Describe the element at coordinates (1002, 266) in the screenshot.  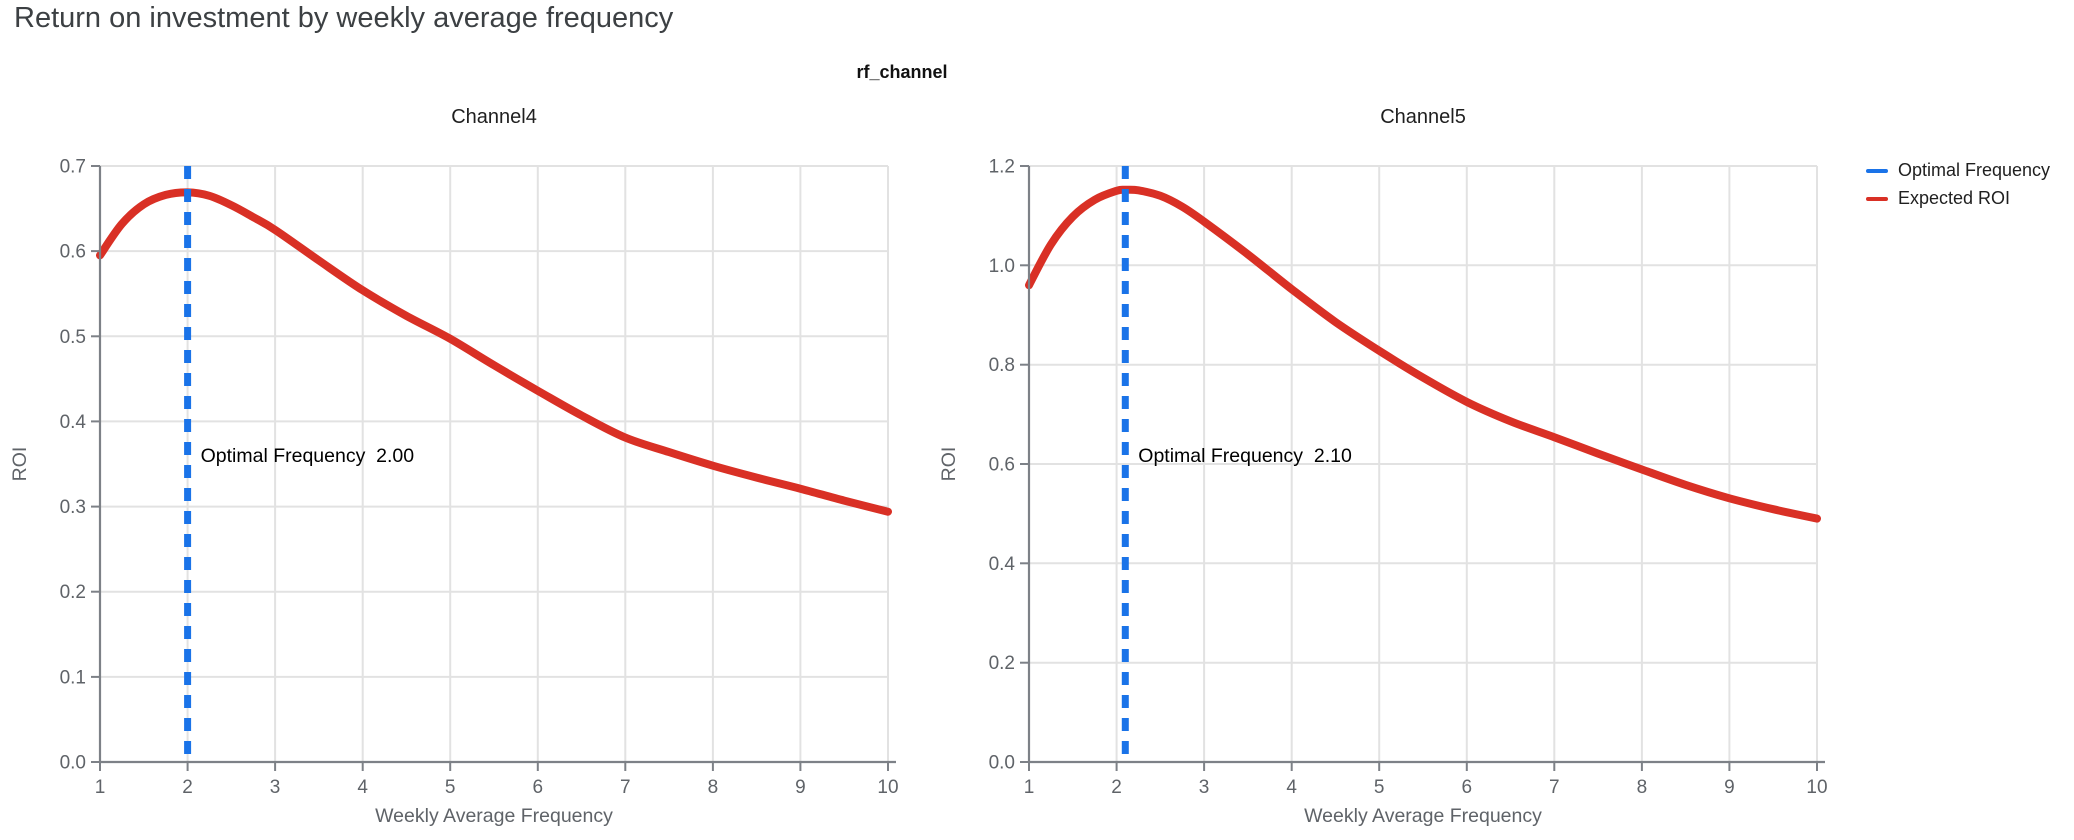
I see `y-tick-label: 1.0` at that location.